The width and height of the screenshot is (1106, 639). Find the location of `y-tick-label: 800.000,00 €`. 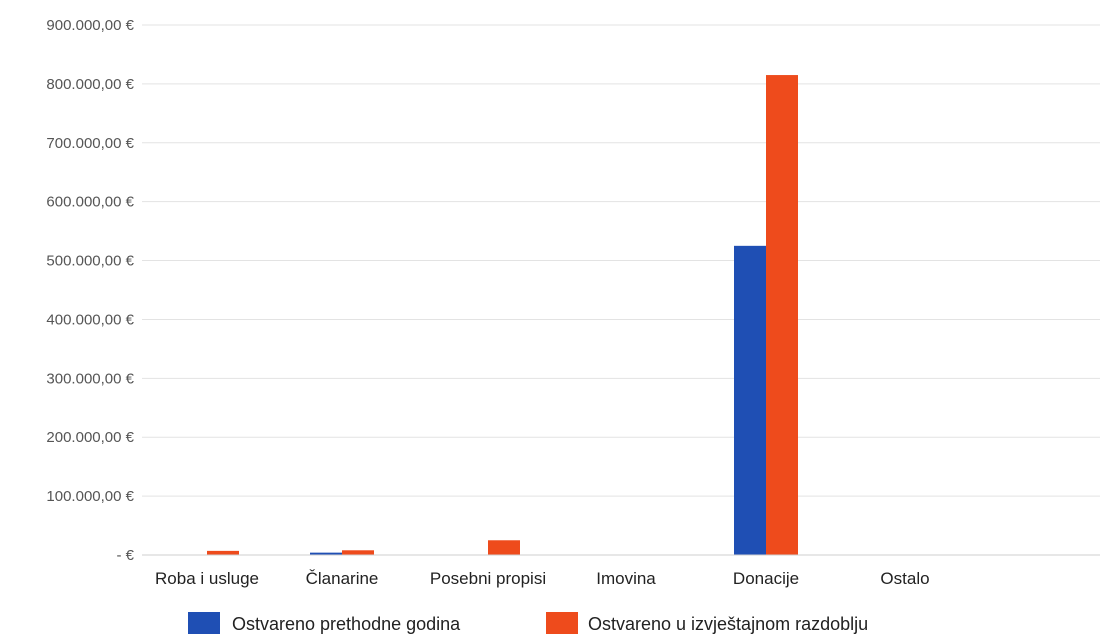

y-tick-label: 800.000,00 € is located at coordinates (90, 84).